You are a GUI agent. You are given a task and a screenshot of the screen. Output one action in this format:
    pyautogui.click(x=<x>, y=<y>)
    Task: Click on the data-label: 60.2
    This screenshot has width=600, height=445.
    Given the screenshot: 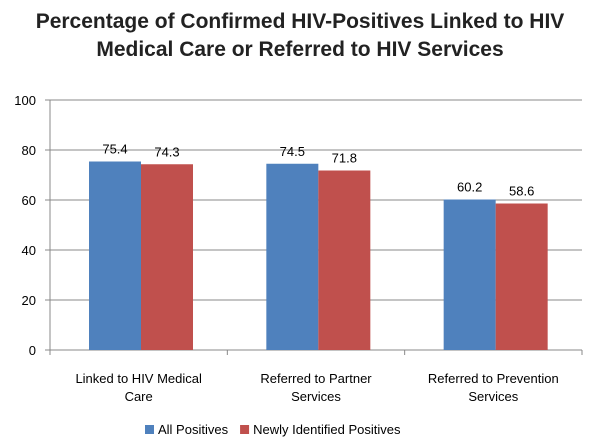 What is the action you would take?
    pyautogui.click(x=469, y=187)
    